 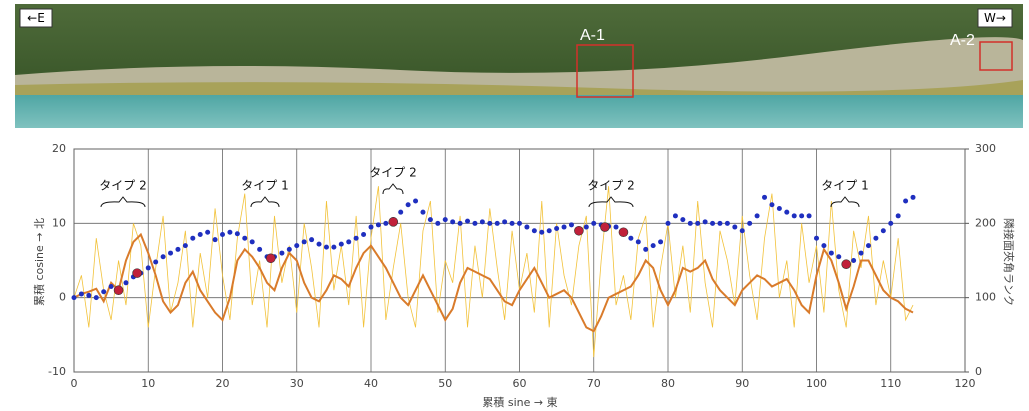 What do you see at coordinates (985, 148) in the screenshot?
I see `y2-tick-label: 300` at bounding box center [985, 148].